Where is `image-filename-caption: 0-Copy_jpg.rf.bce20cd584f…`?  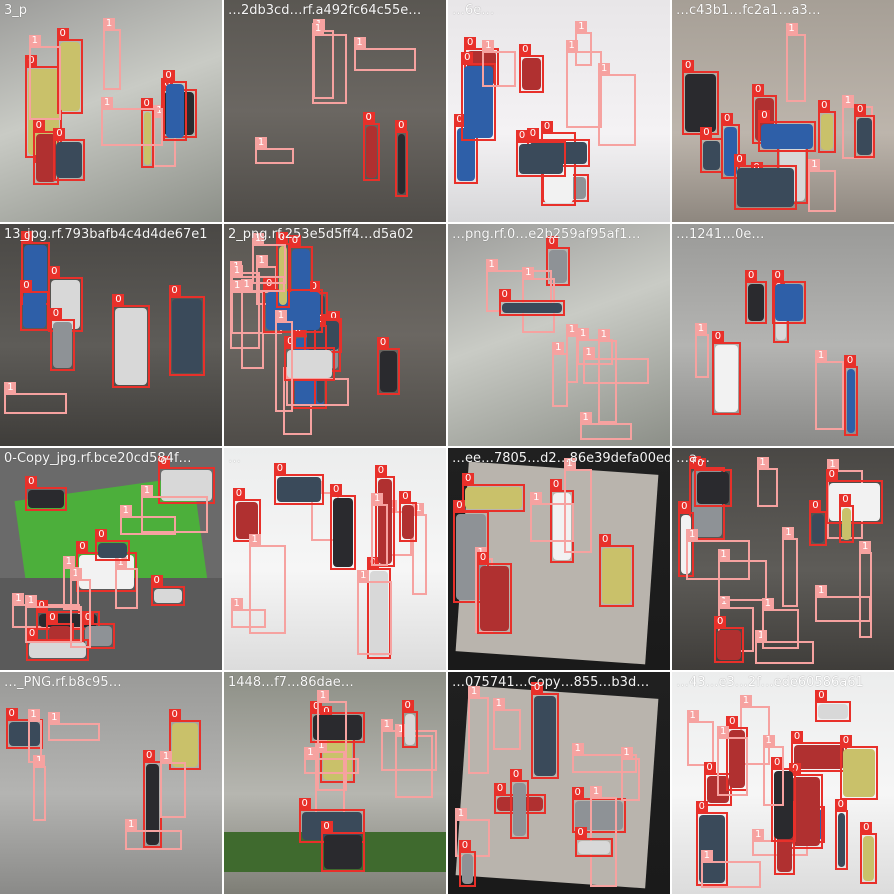 image-filename-caption: 0-Copy_jpg.rf.bce20cd584f… is located at coordinates (98, 458).